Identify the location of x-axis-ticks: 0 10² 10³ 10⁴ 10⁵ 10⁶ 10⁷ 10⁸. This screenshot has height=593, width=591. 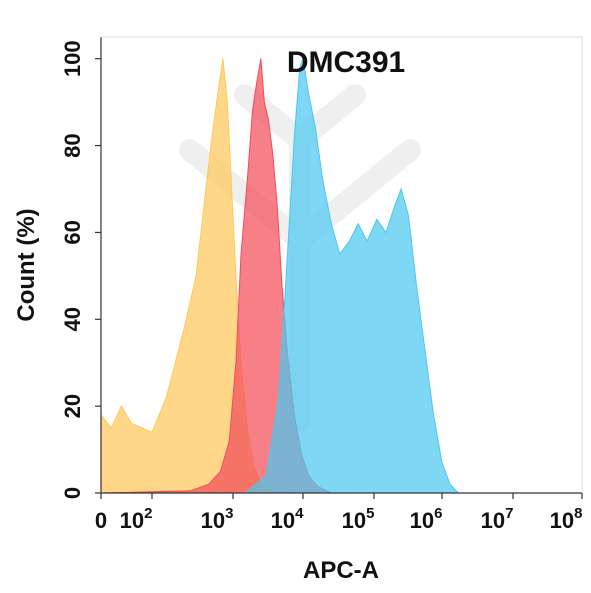
(339, 513).